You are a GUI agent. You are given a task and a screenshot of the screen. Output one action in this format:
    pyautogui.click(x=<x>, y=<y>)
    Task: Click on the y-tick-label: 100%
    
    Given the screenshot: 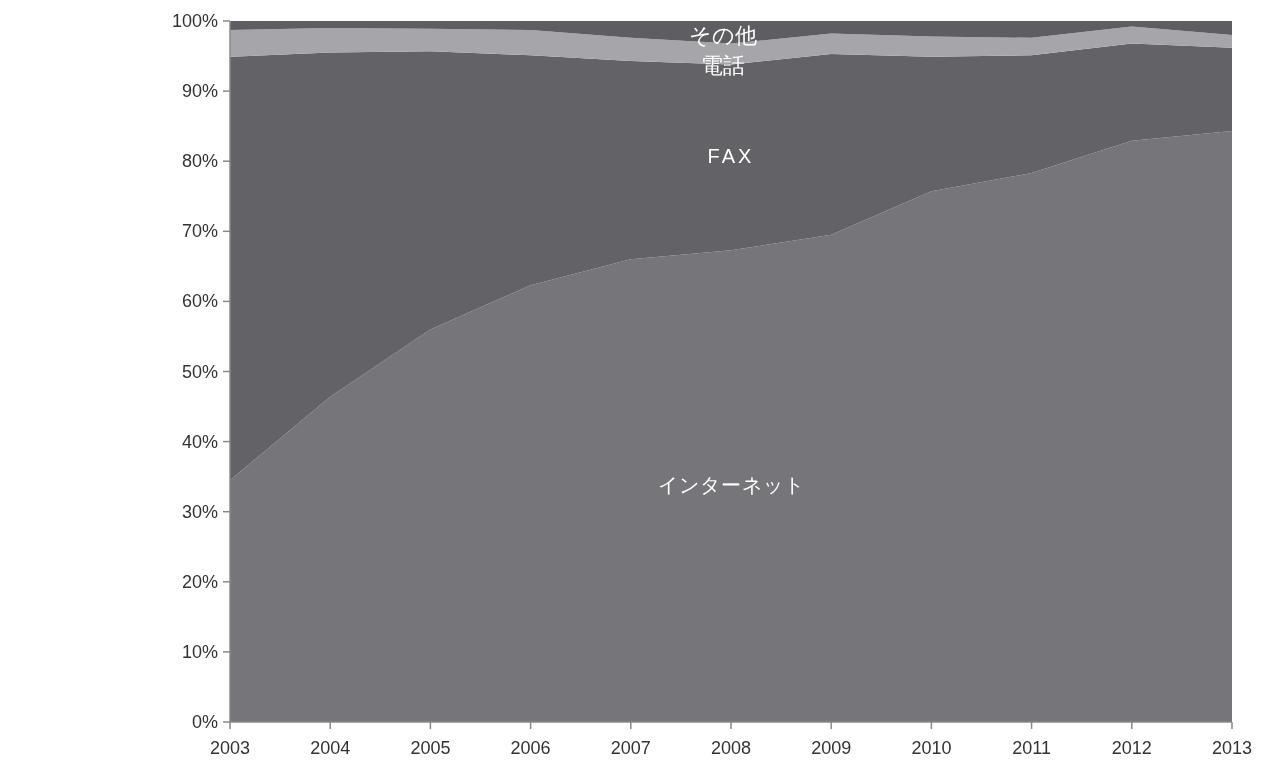 What is the action you would take?
    pyautogui.click(x=194, y=21)
    